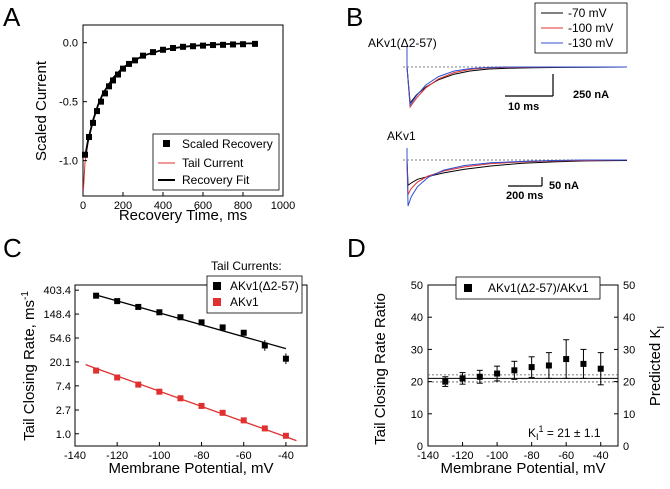 This screenshot has height=489, width=670. I want to click on legend-label-akv1: AKv1, so click(244, 302).